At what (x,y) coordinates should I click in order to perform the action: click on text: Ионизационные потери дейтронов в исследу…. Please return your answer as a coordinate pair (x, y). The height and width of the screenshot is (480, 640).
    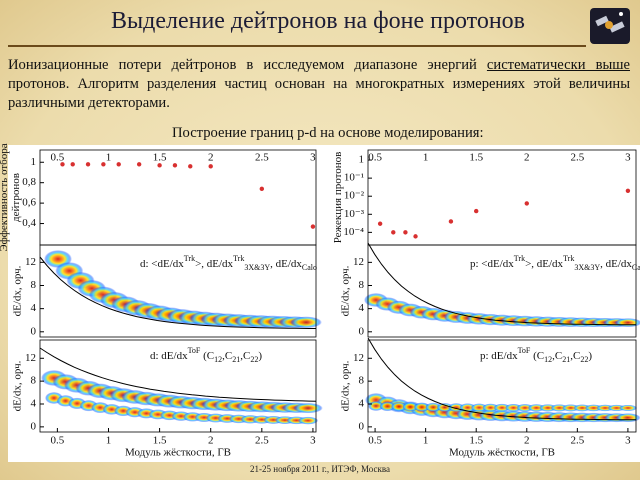
    Looking at the image, I should click on (247, 65).